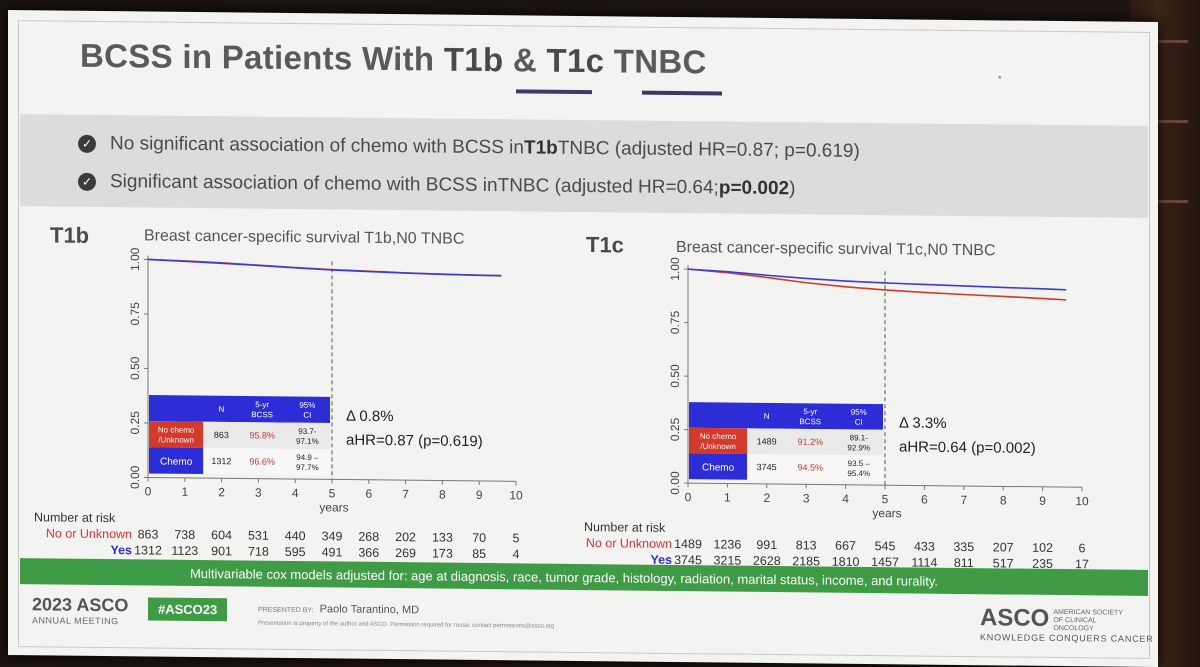 This screenshot has width=1200, height=667. What do you see at coordinates (806, 545) in the screenshot?
I see `risk-value: 813` at bounding box center [806, 545].